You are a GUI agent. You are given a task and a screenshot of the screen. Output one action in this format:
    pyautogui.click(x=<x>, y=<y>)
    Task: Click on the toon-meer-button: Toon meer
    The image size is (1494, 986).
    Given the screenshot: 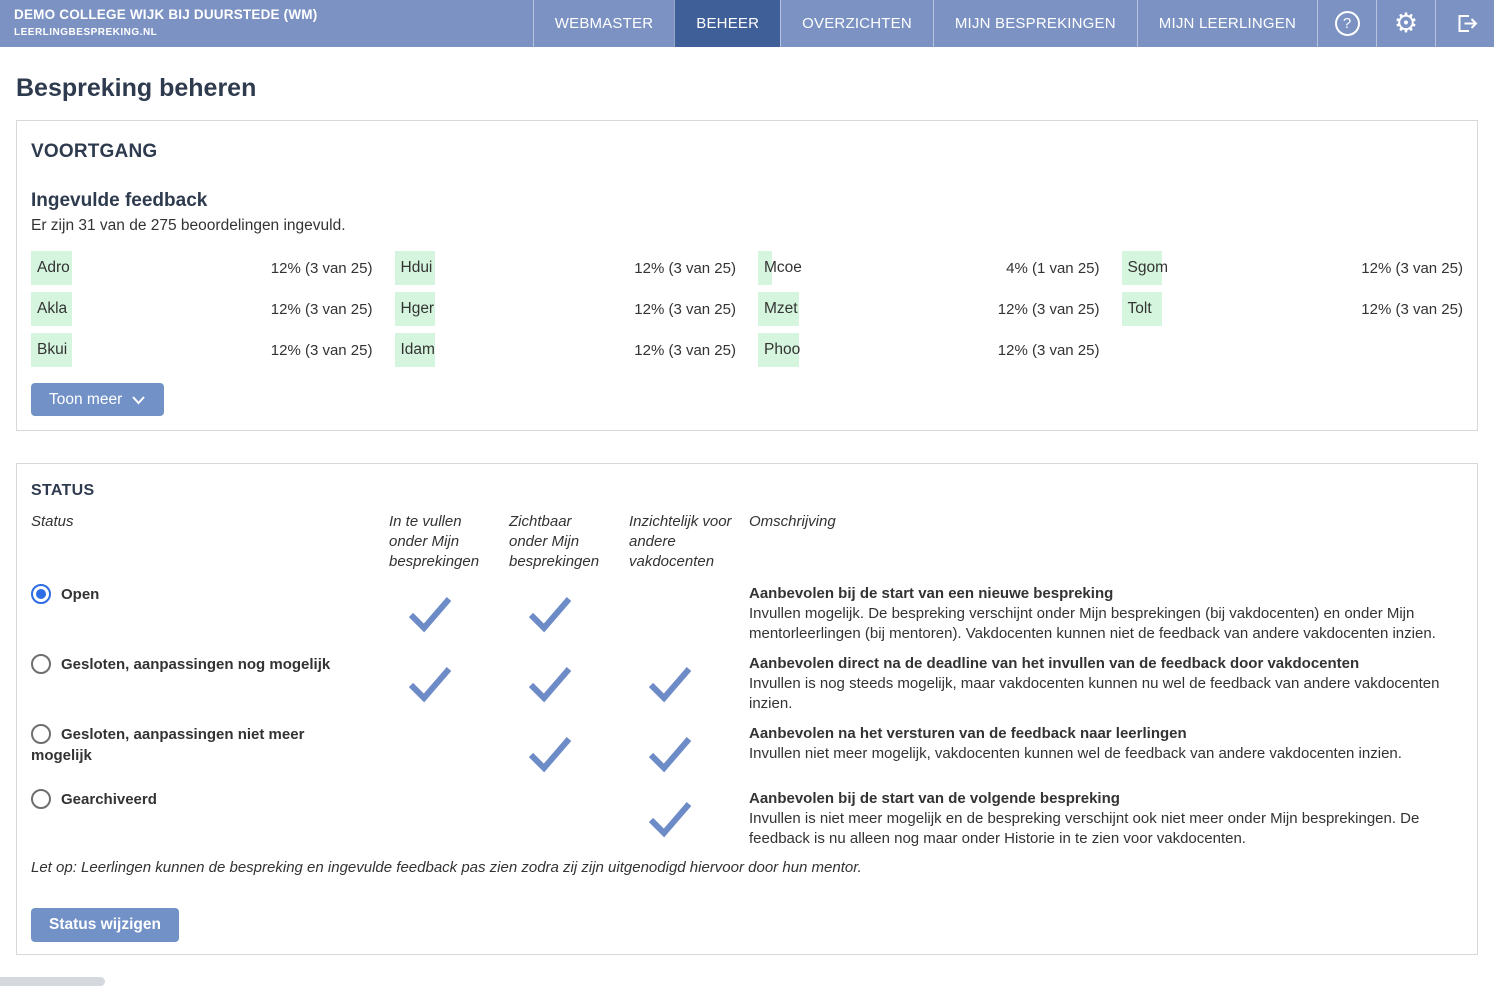 What is the action you would take?
    pyautogui.click(x=98, y=399)
    